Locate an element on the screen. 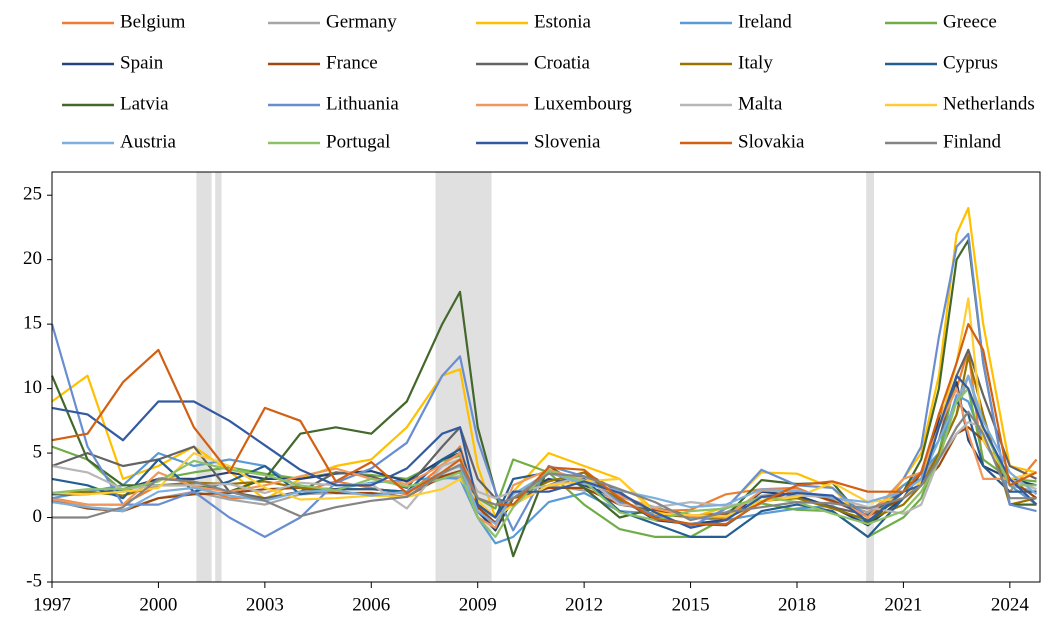 The height and width of the screenshot is (621, 1053). x-tick-label: 2006 is located at coordinates (371, 604).